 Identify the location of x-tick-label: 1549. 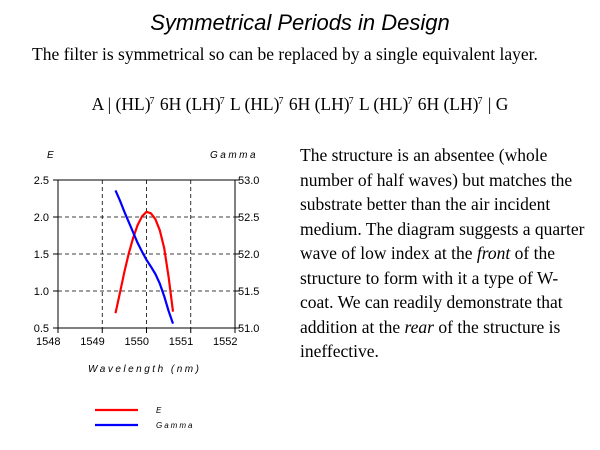
(92, 342).